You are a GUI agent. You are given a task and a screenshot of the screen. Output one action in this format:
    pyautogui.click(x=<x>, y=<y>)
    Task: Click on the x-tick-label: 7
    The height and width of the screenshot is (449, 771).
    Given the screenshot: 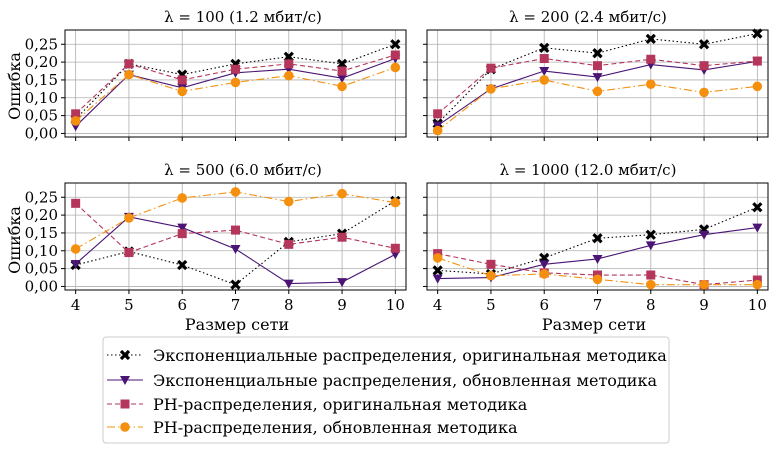 What is the action you would take?
    pyautogui.click(x=598, y=305)
    